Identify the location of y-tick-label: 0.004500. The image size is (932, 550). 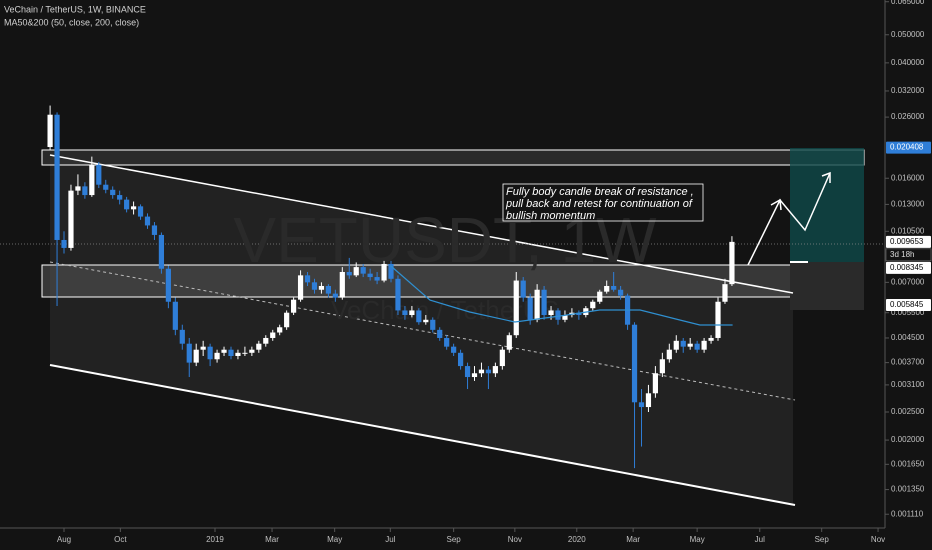
(908, 337).